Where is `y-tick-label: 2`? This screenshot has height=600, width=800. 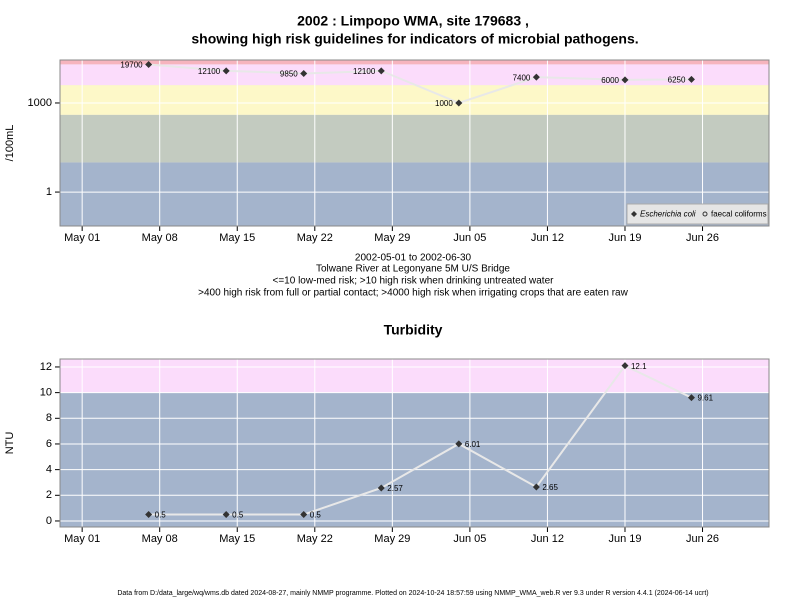 y-tick-label: 2 is located at coordinates (49, 495).